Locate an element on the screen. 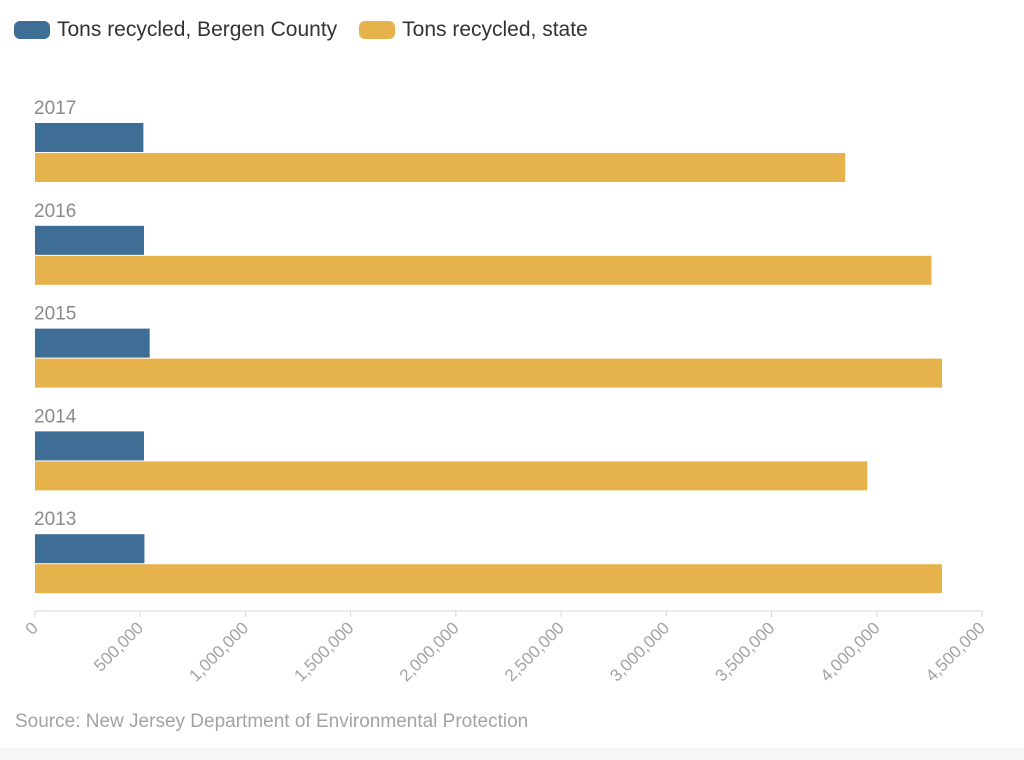 The image size is (1024, 760). bar-state-2015 is located at coordinates (489, 373).